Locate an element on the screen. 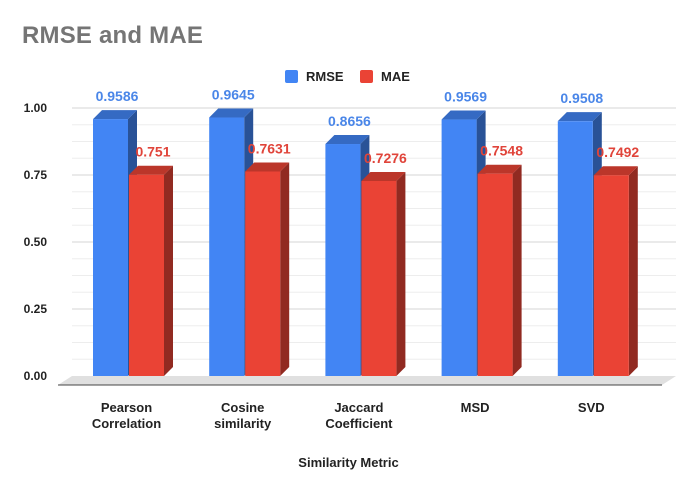 The height and width of the screenshot is (497, 697). x-tick-label: MSD is located at coordinates (475, 407).